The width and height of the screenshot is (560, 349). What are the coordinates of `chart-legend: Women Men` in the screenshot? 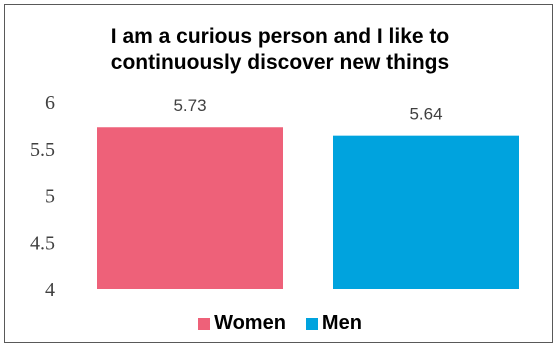 It's located at (280, 323).